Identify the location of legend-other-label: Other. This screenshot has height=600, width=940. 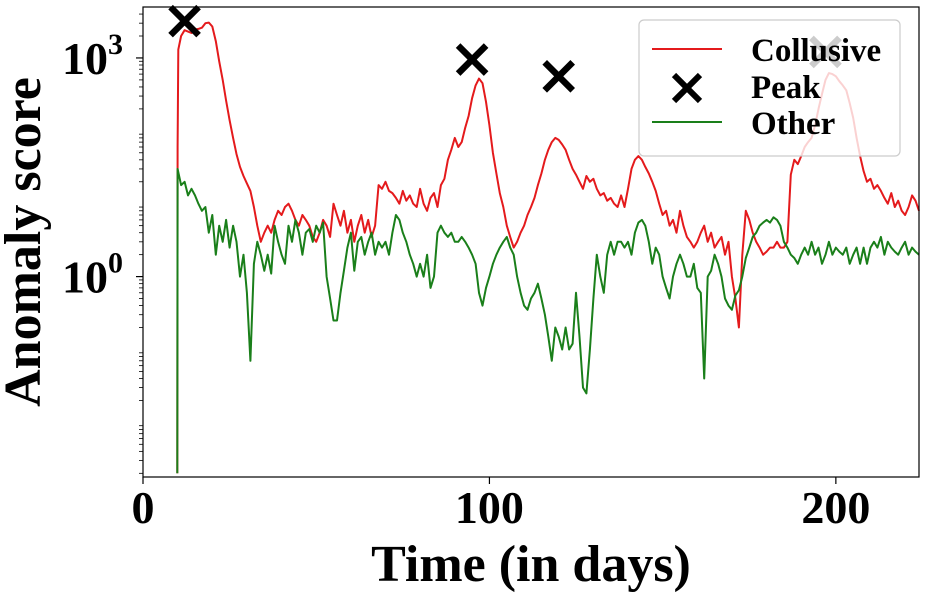
(793, 124).